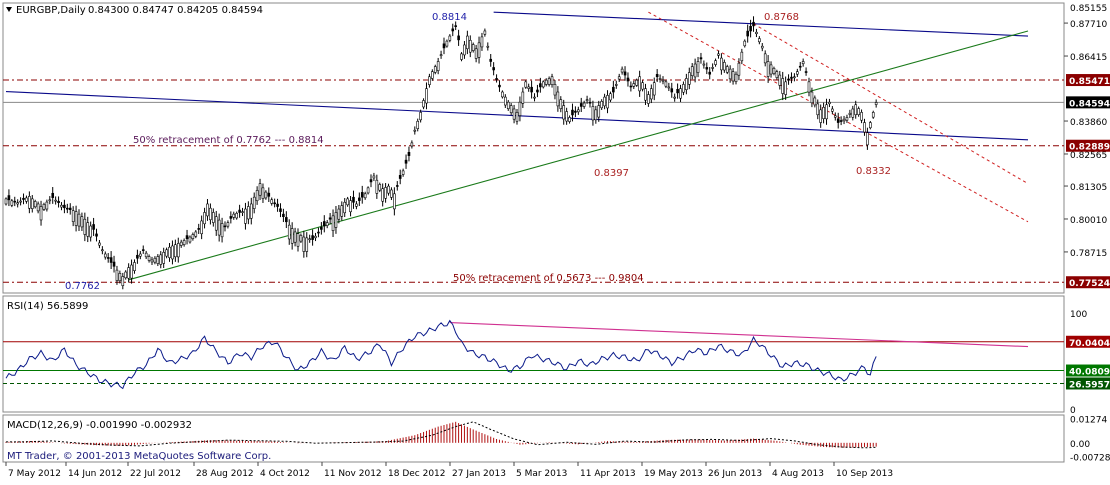 The height and width of the screenshot is (485, 1110). I want to click on rsi-level-label: 26.59574, so click(1089, 385).